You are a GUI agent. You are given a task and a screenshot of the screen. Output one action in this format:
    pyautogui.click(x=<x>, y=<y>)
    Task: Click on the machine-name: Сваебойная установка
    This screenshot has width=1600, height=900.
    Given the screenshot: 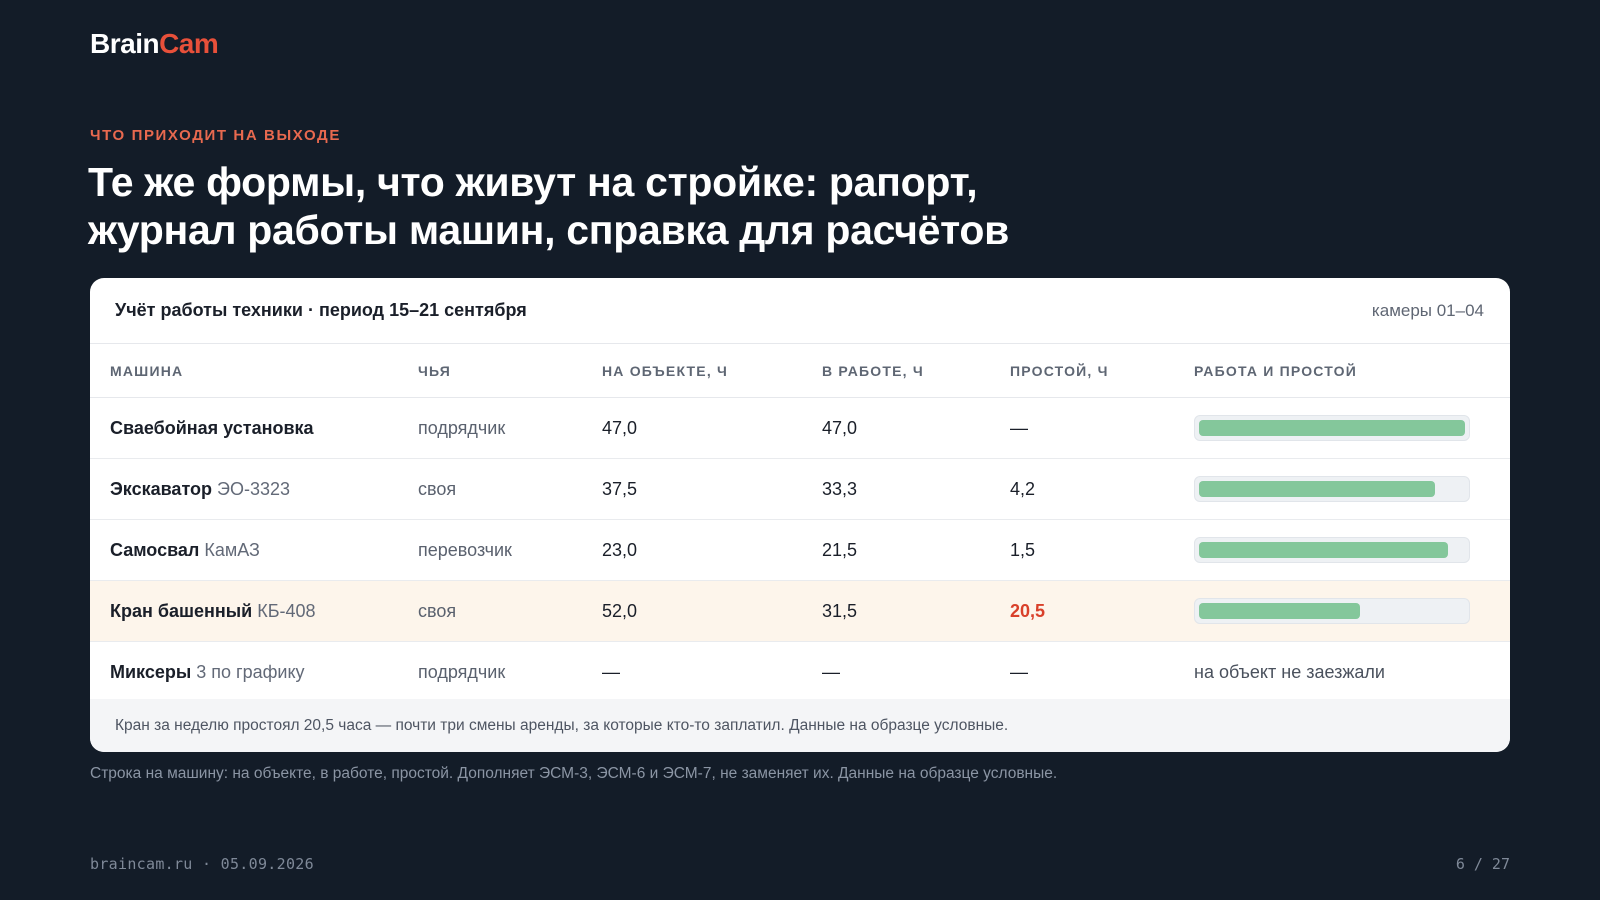 What is the action you would take?
    pyautogui.click(x=212, y=427)
    